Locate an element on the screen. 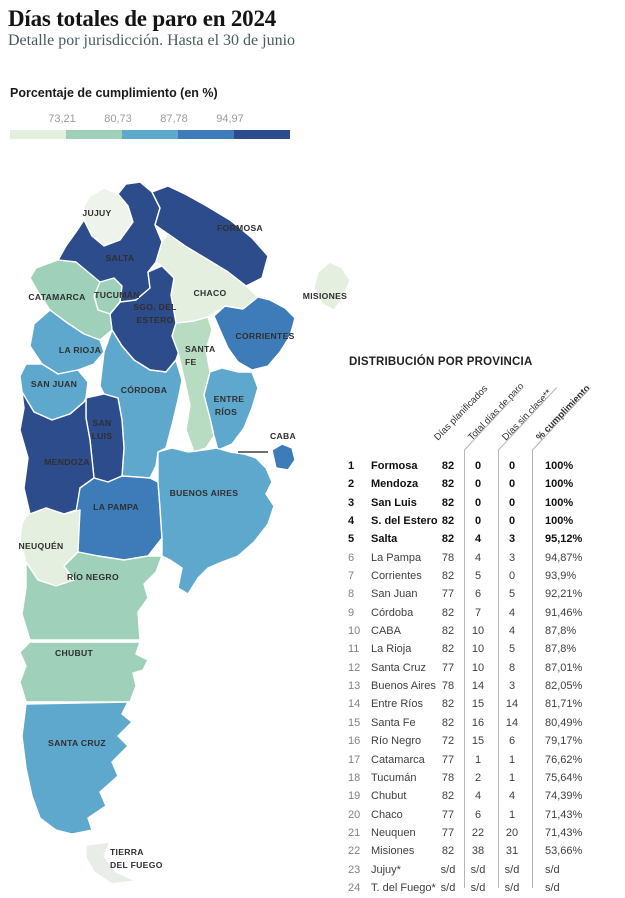  table-row: 13 Buenos Aires 78 14 3 82,05% is located at coordinates (484, 686).